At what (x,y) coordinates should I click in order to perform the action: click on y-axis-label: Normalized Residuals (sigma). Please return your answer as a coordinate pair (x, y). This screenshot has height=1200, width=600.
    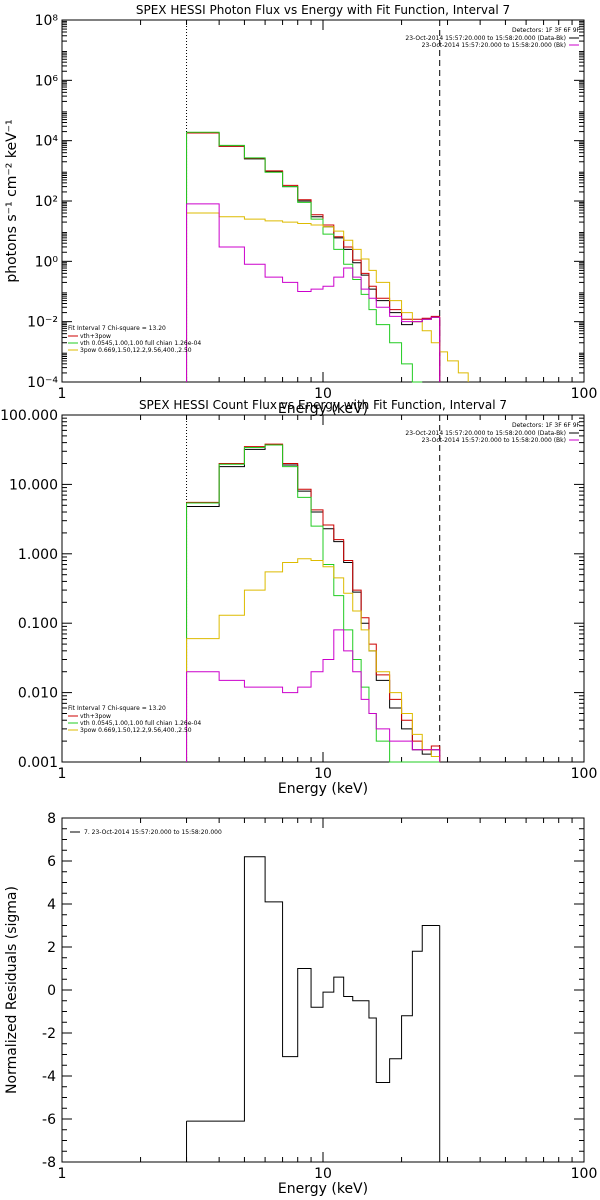
    Looking at the image, I should click on (12, 990).